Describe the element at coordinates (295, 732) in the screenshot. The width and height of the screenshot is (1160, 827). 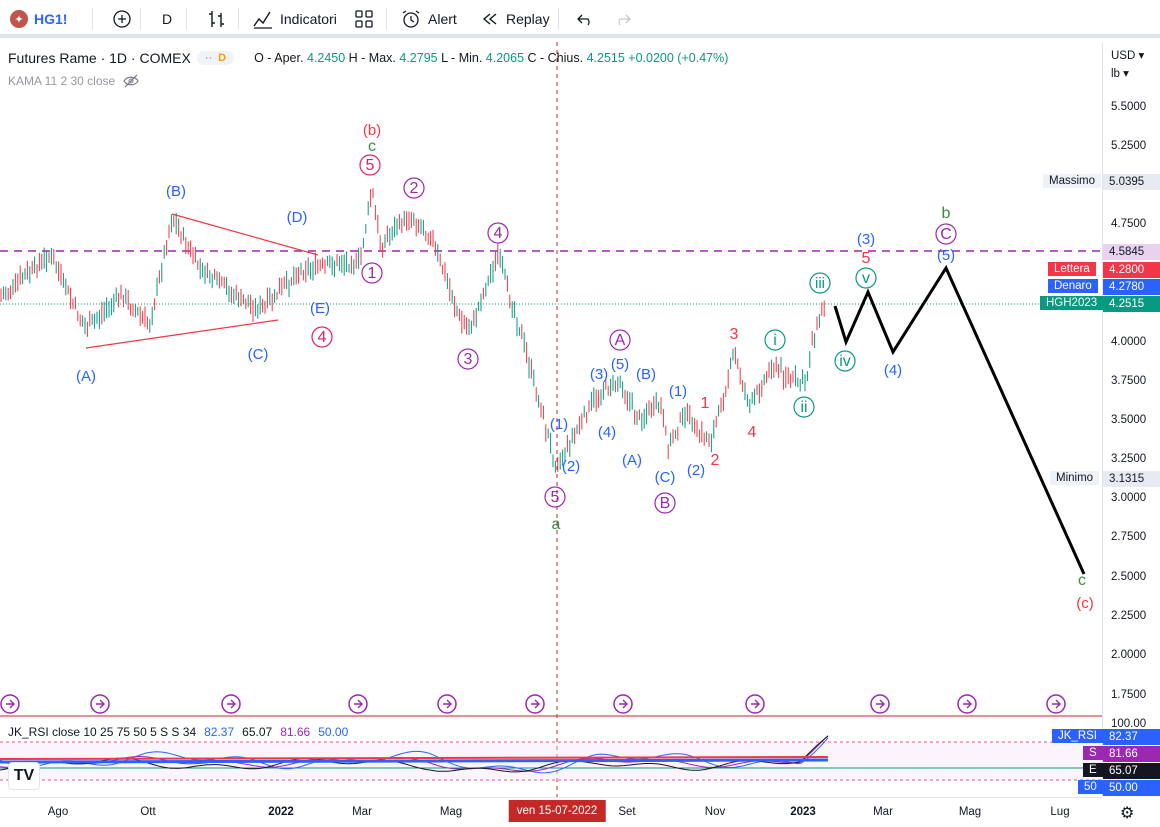
I see `rsi-value-3: 81.66` at that location.